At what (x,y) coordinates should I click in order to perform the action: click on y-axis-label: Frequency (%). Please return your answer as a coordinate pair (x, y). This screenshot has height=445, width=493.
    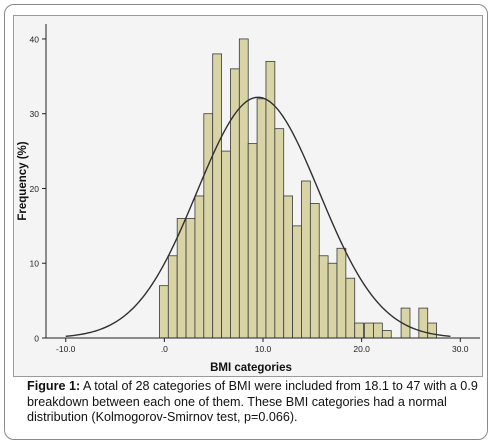
    Looking at the image, I should click on (23, 180).